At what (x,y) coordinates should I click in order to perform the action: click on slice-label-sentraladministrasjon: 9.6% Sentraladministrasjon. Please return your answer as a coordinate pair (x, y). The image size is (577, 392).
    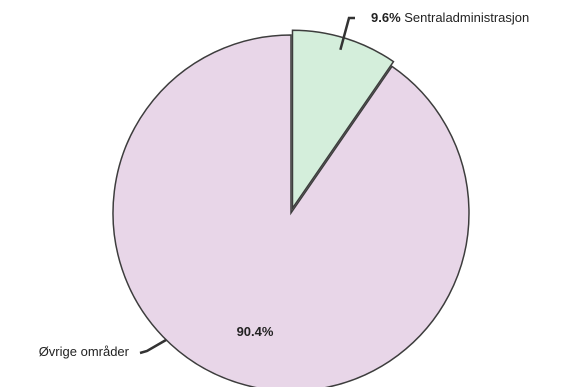
    Looking at the image, I should click on (450, 17).